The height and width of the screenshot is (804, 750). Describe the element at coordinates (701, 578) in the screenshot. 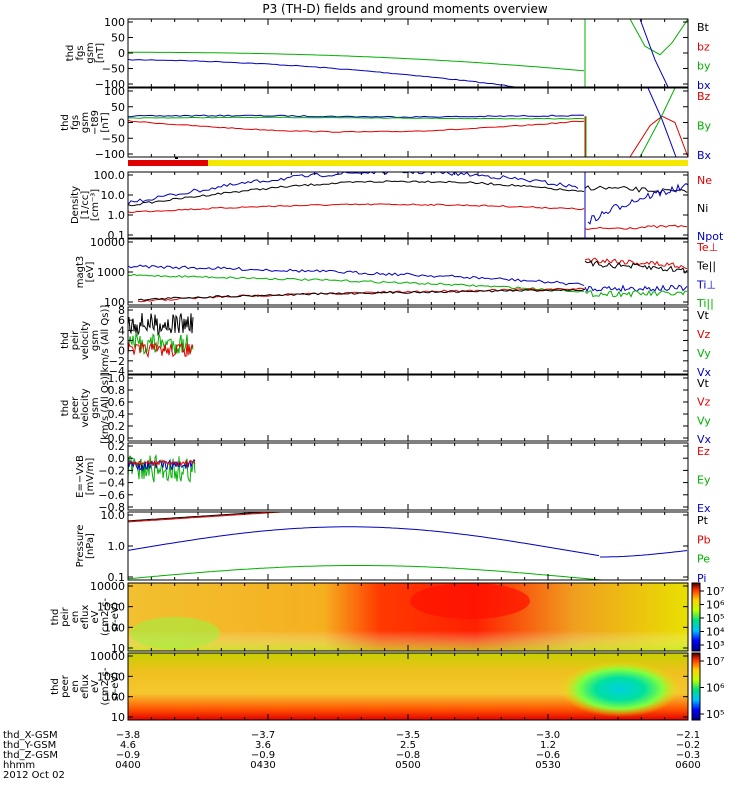

I see `legend-entry: Pi` at that location.